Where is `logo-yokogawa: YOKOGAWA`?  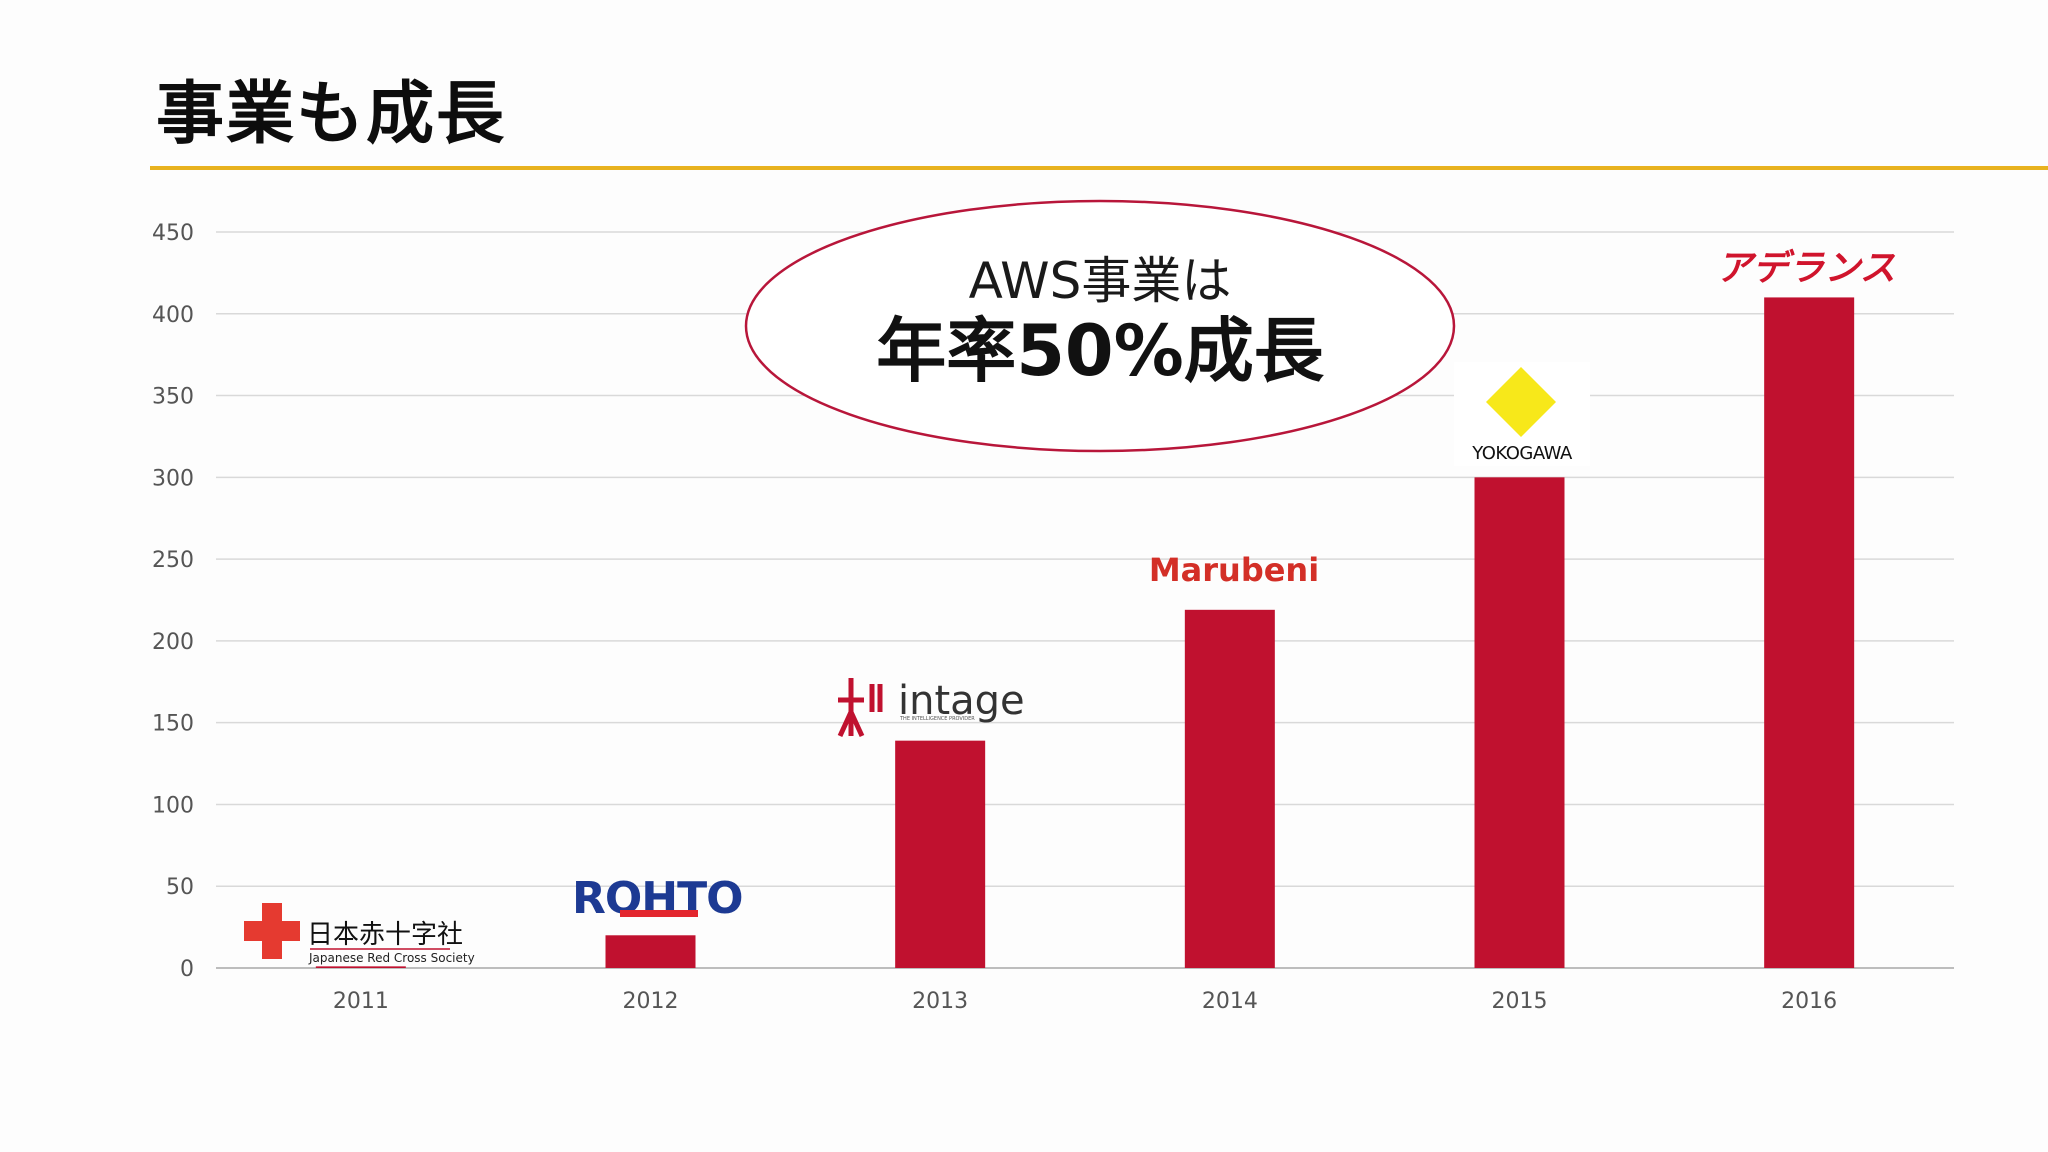 logo-yokogawa: YOKOGAWA is located at coordinates (1522, 414).